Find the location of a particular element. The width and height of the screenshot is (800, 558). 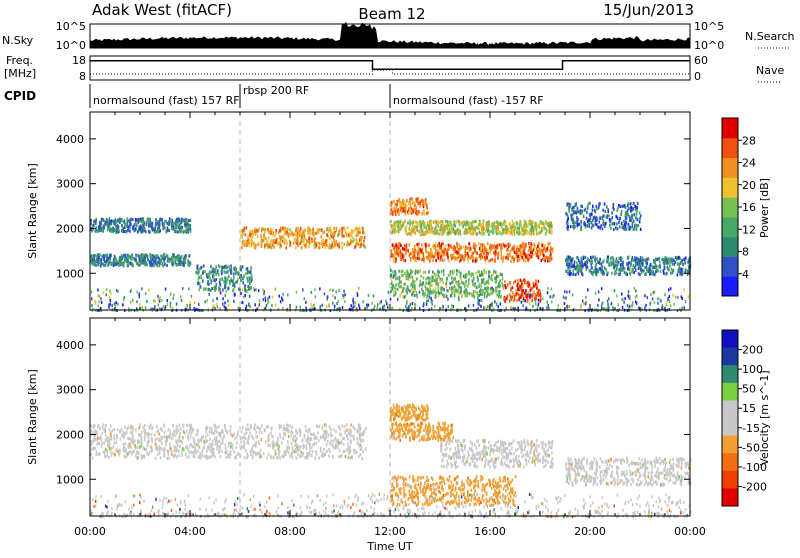

freq-panel: Freq. [MHz] 18 8 60 0 Nave is located at coordinates (394, 68).